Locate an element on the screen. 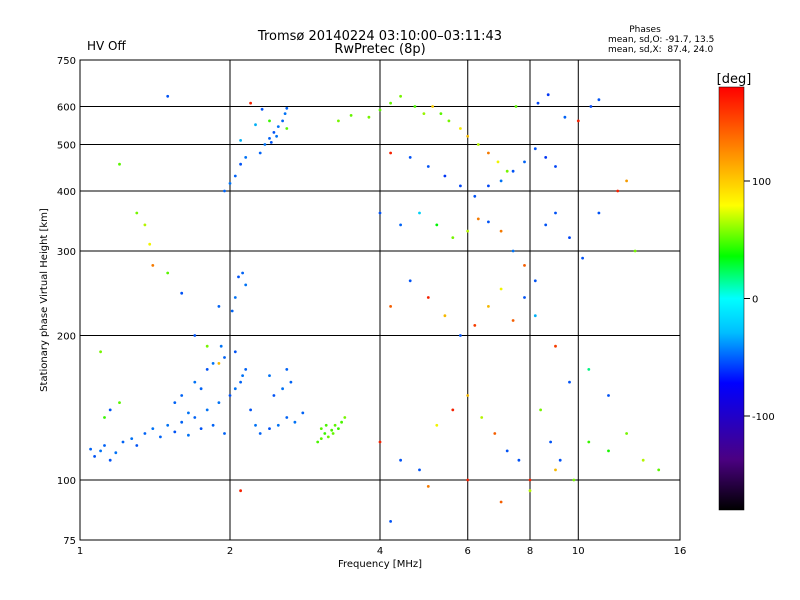 The width and height of the screenshot is (800, 600). y-tick-label: 500 is located at coordinates (66, 146).